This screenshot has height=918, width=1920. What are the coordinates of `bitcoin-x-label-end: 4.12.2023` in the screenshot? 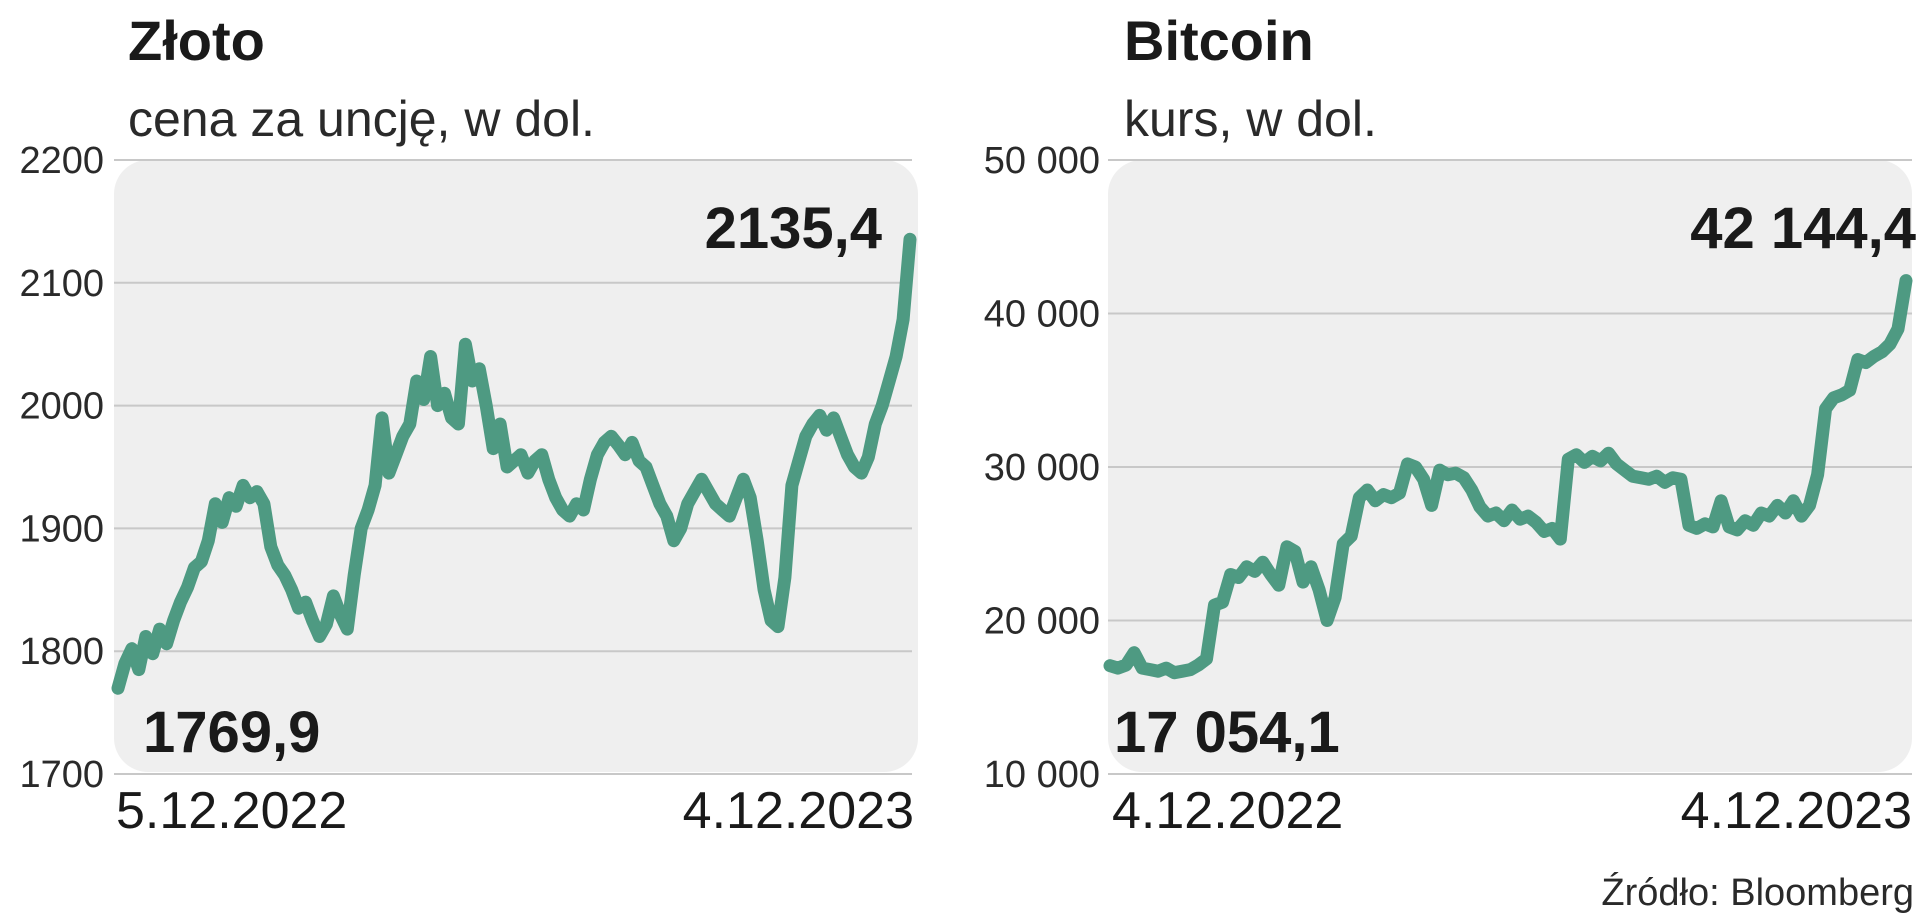 It's located at (1796, 811).